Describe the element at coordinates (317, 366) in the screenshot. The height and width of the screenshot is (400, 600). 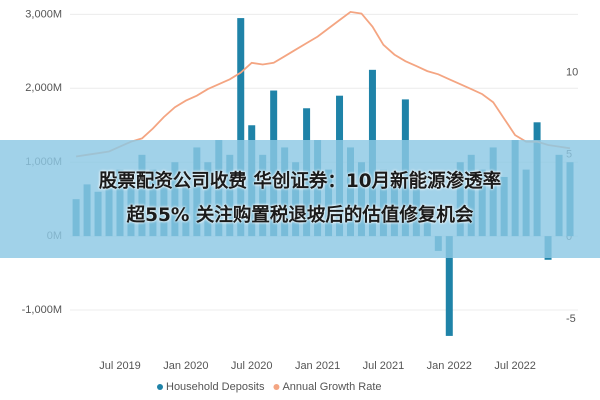
I see `x-tick-label: Jan 2021` at that location.